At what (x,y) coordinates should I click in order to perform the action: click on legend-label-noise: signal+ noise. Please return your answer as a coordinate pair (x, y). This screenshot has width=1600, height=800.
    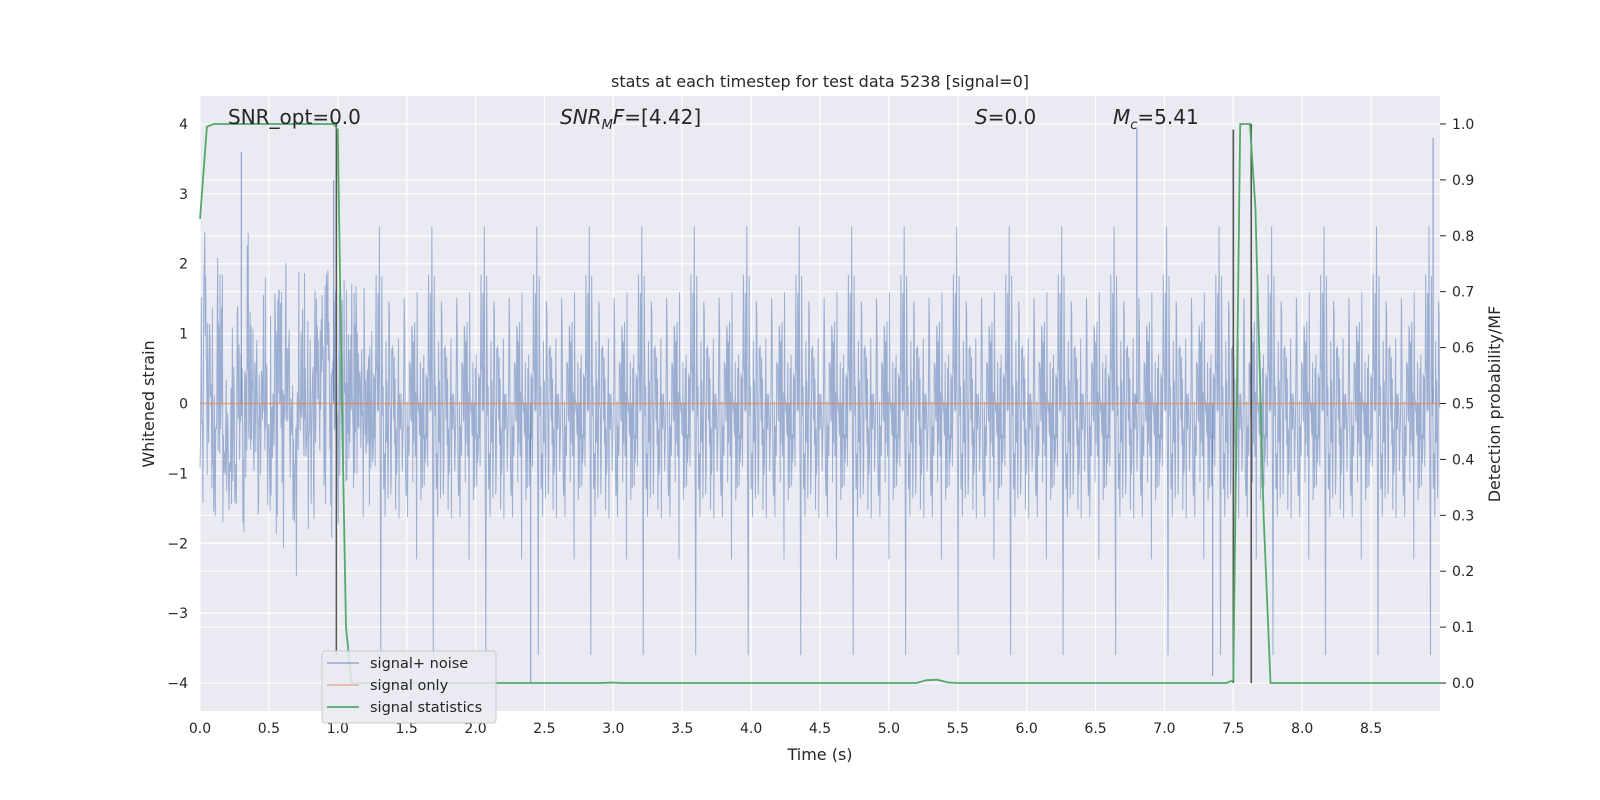
    Looking at the image, I should click on (419, 664).